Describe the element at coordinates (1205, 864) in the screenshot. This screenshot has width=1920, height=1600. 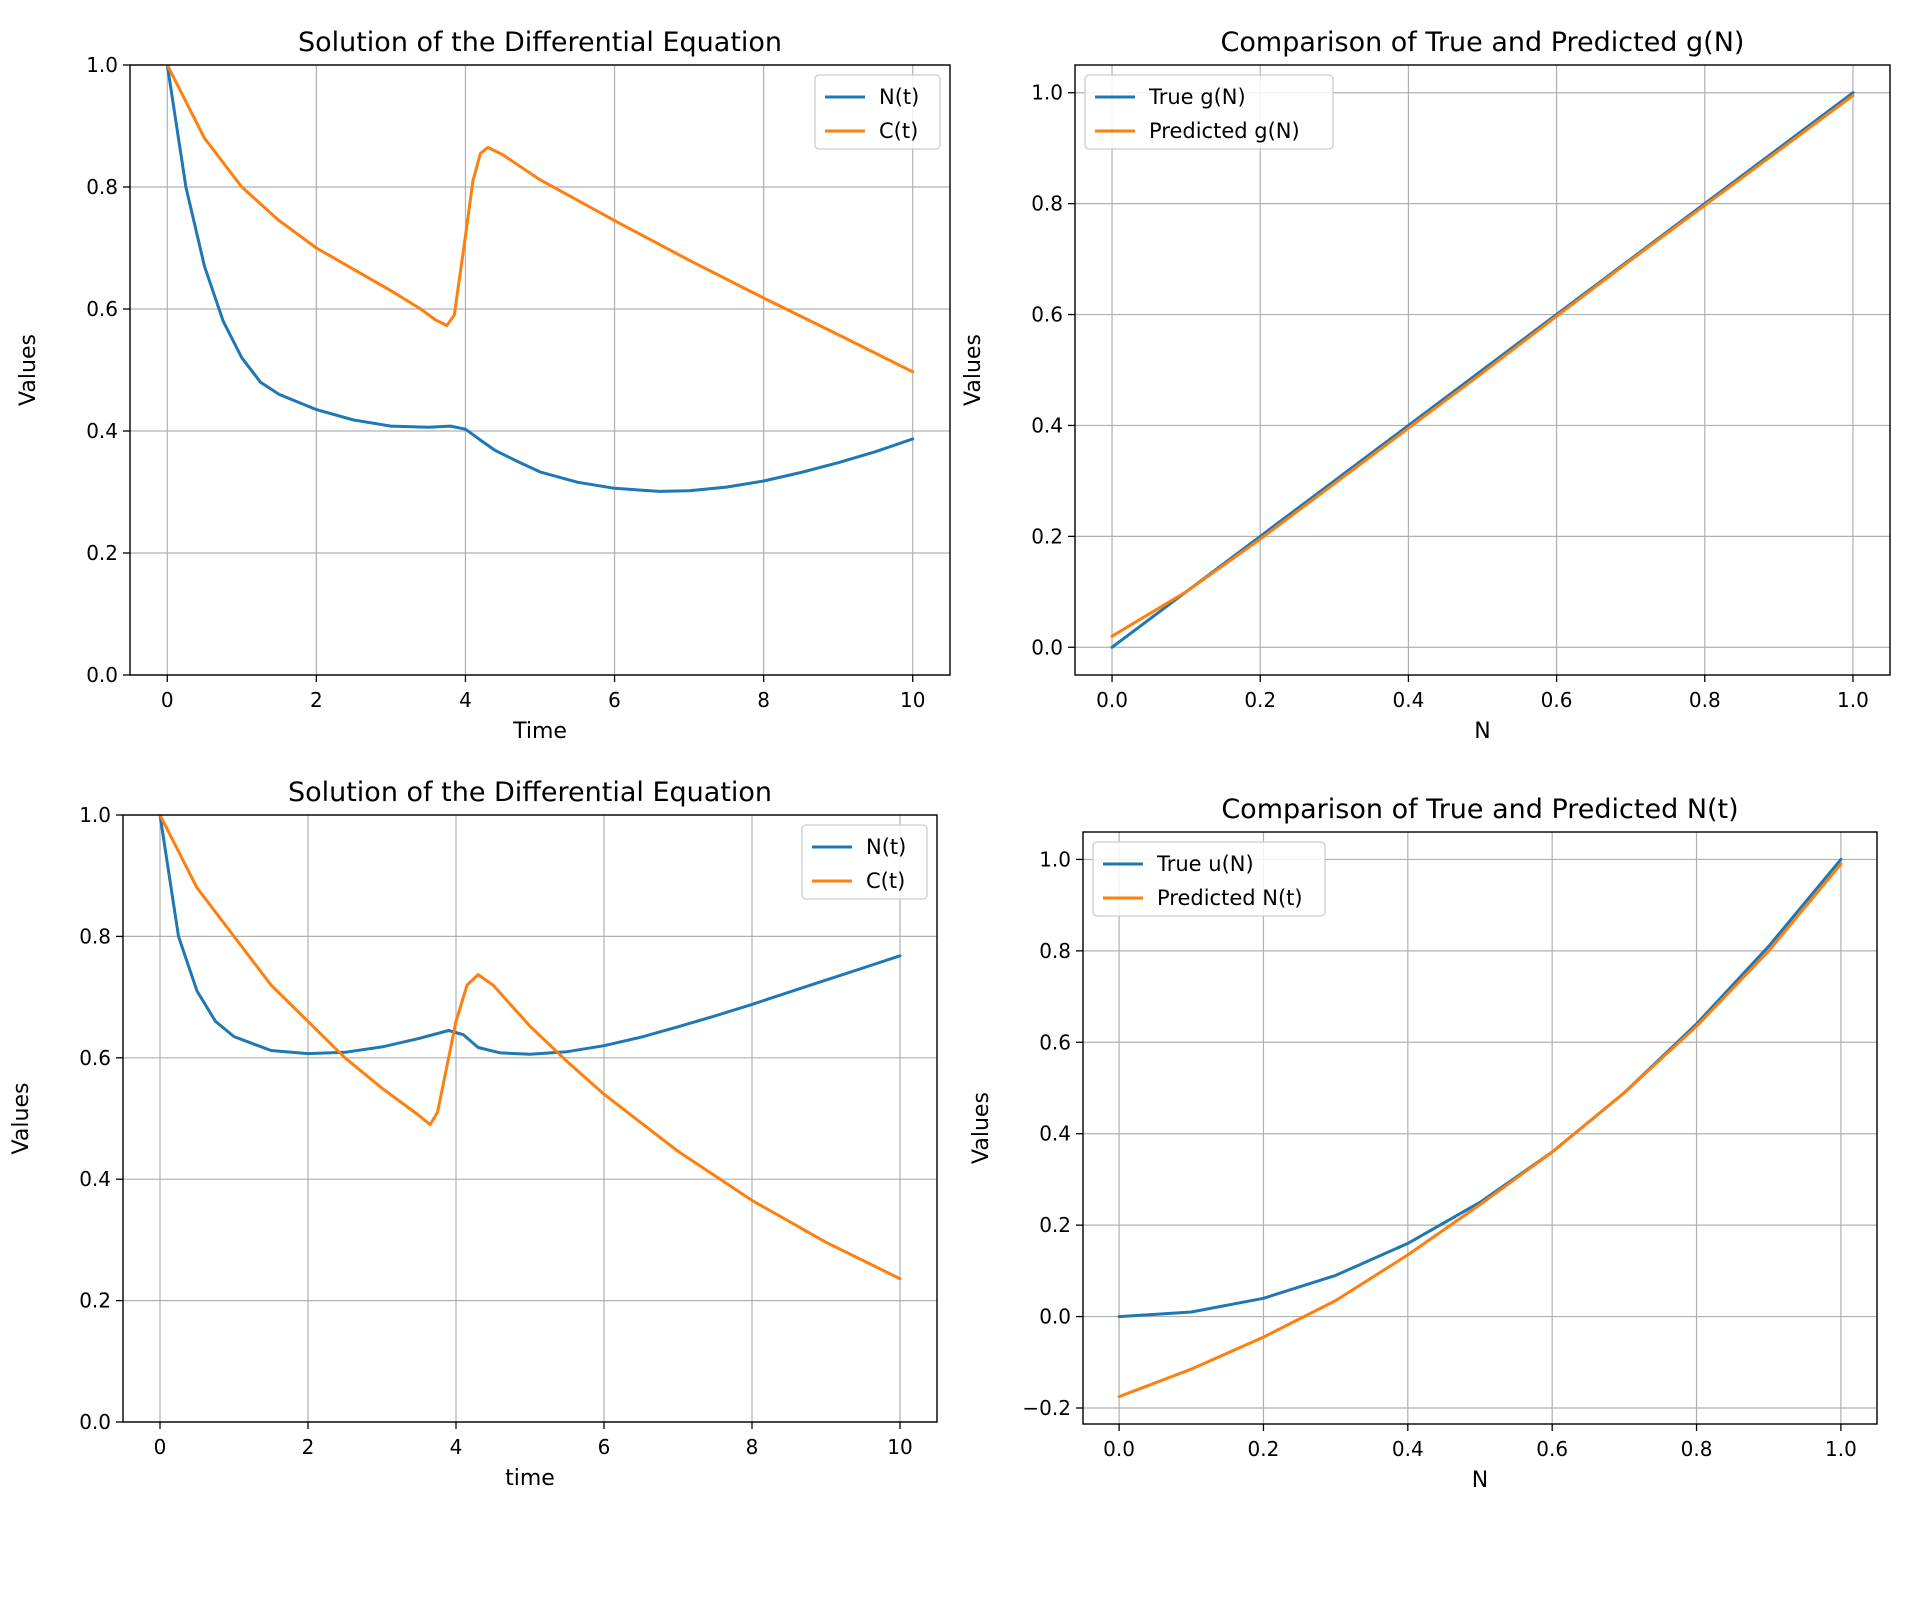
I see `legend-label: True u(N)` at that location.